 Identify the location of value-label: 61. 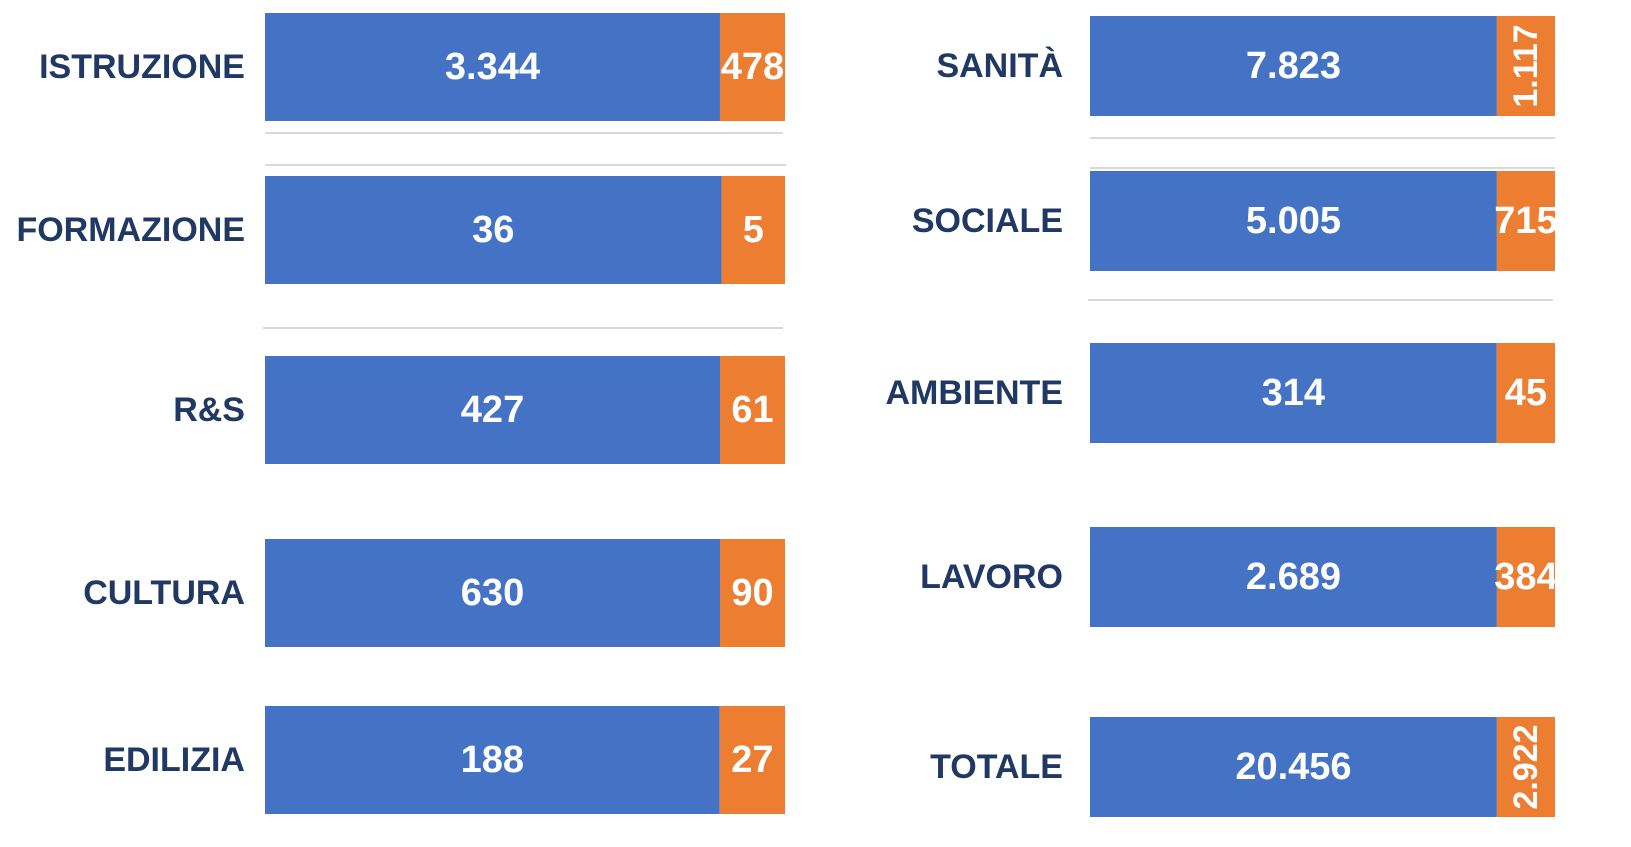
(752, 410).